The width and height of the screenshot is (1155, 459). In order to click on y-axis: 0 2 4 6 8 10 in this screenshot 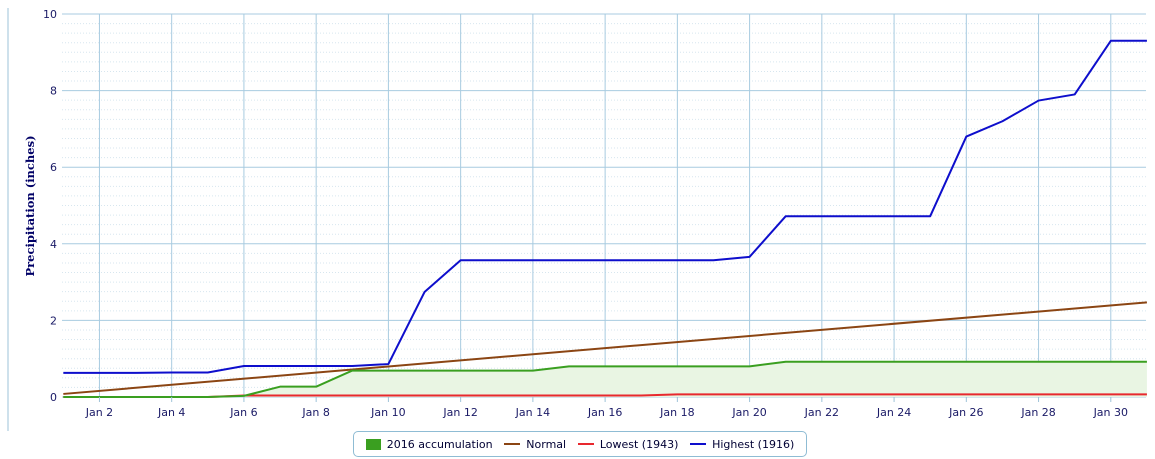, I will do `click(50, 206)`.